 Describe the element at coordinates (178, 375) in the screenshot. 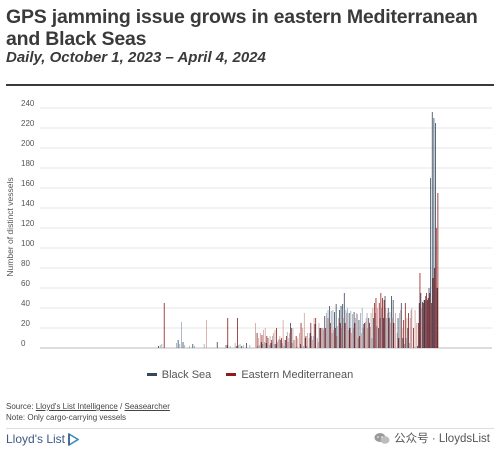

I see `legend-item-black-sea: Black Sea` at that location.